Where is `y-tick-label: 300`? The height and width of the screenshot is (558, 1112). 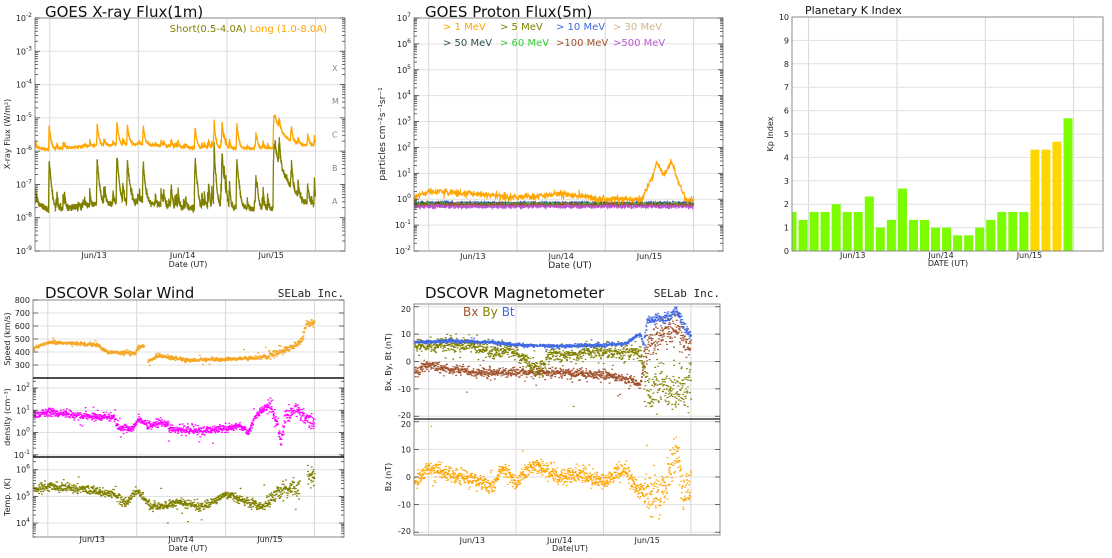
y-tick-label: 300 is located at coordinates (22, 365).